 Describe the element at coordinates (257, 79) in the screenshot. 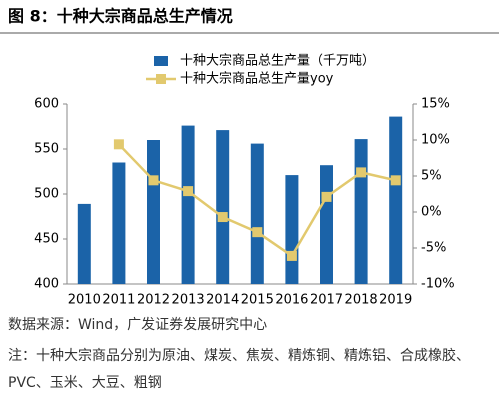

I see `legend-label: 十种大宗商品总生产量yoy` at that location.